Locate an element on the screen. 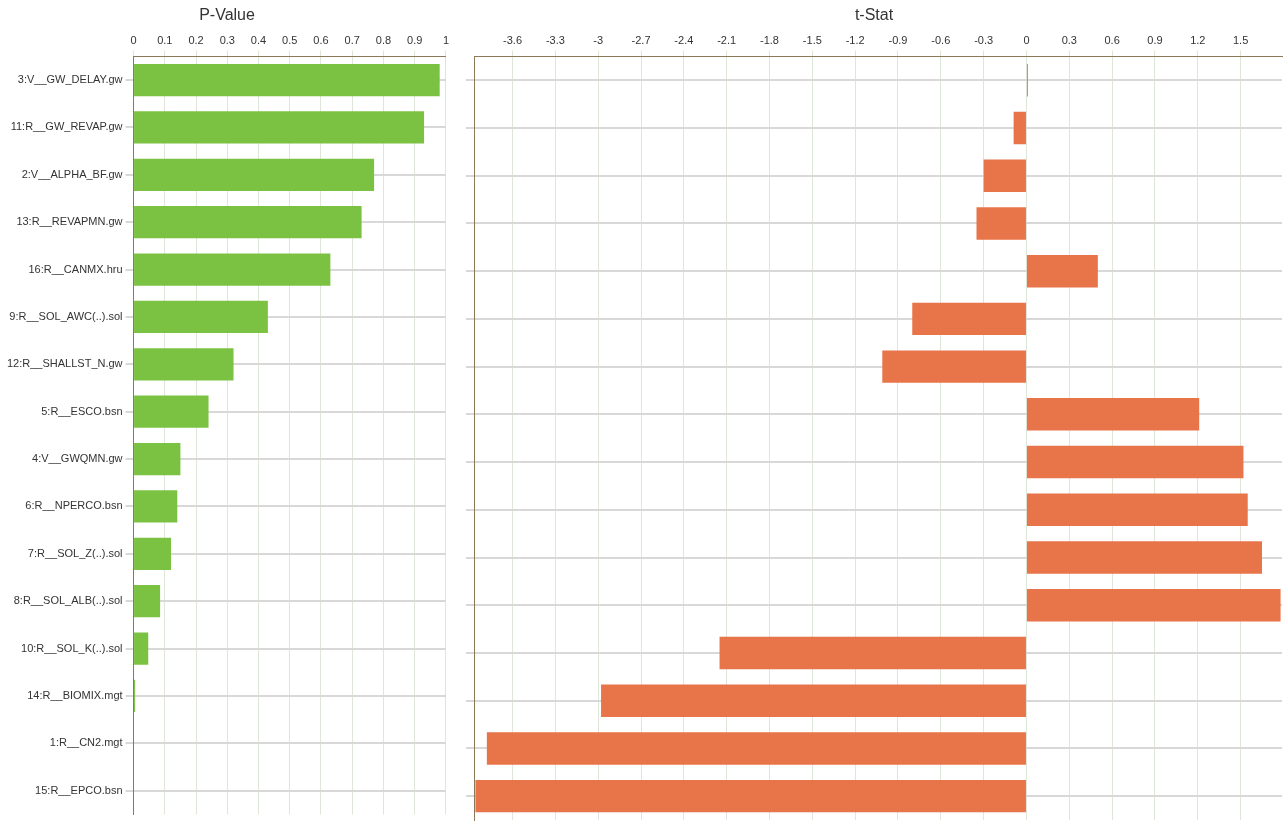 The width and height of the screenshot is (1284, 824). x-tick-label: -3 is located at coordinates (598, 39).